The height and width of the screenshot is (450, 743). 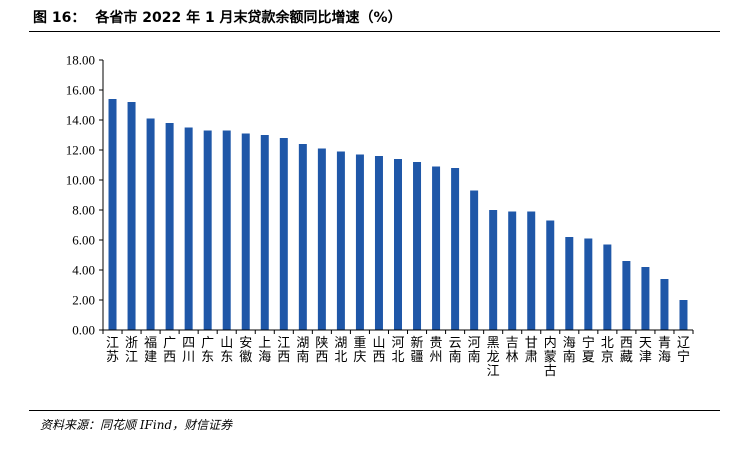 I want to click on bar-山西, so click(x=378, y=243).